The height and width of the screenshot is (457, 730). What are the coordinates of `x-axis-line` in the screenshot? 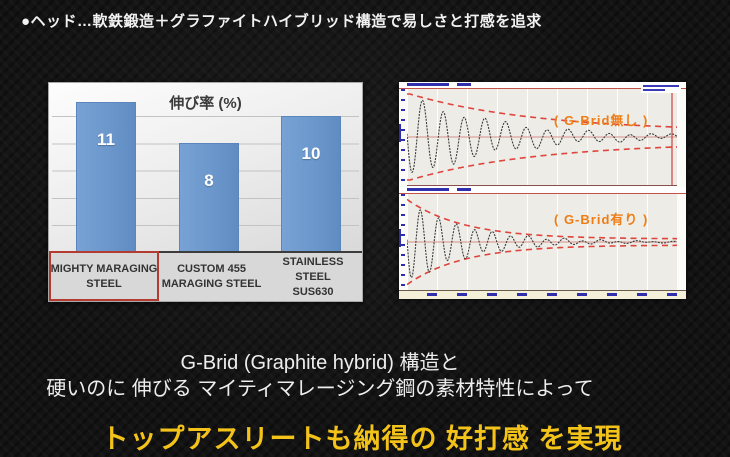 It's located at (205, 252).